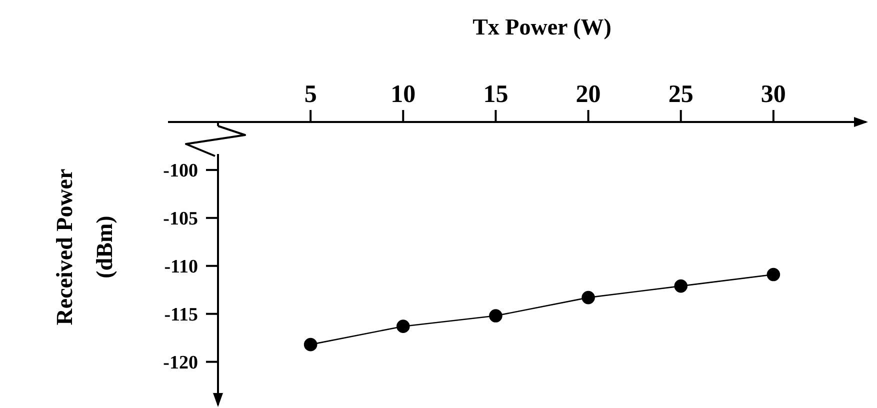 The image size is (877, 408). Describe the element at coordinates (310, 94) in the screenshot. I see `x-tick-label: 5` at that location.